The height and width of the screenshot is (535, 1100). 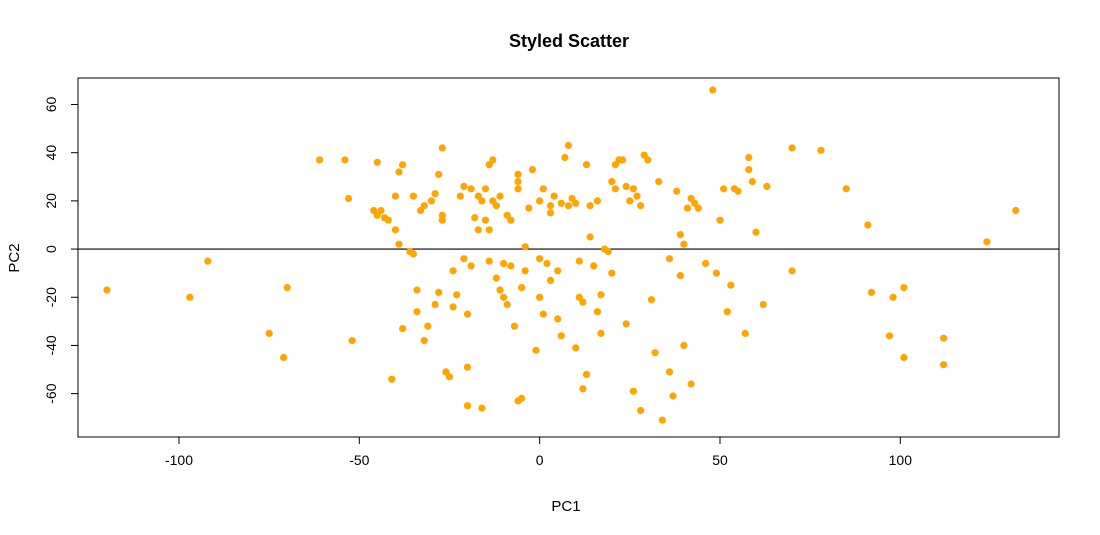 What do you see at coordinates (179, 460) in the screenshot?
I see `x-tick-label: -100` at bounding box center [179, 460].